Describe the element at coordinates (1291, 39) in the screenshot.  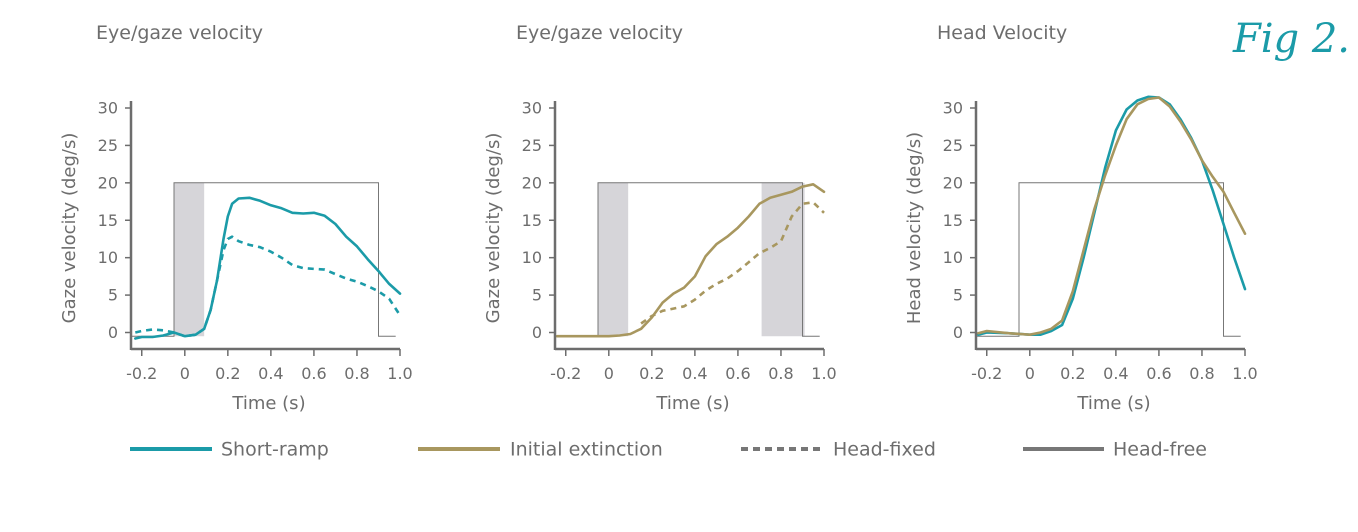
I see `figure-label: Fig 2.` at that location.